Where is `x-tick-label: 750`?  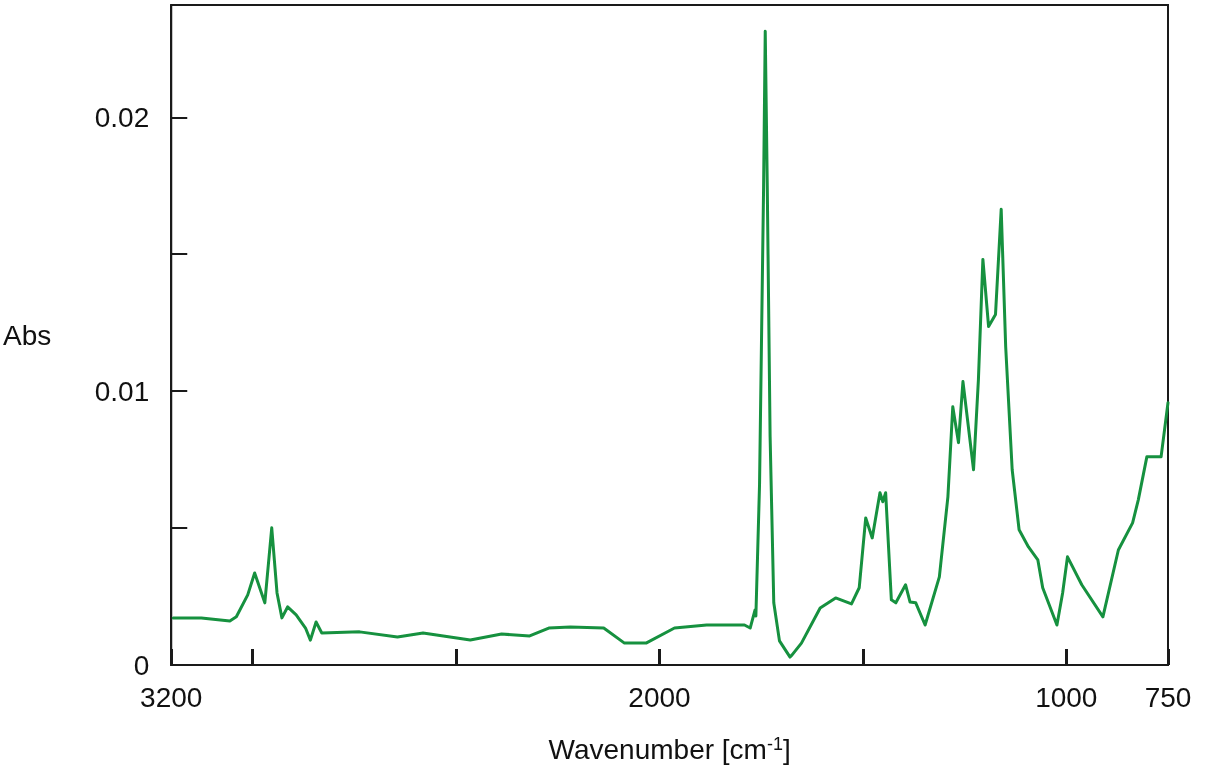
x-tick-label: 750 is located at coordinates (1168, 697).